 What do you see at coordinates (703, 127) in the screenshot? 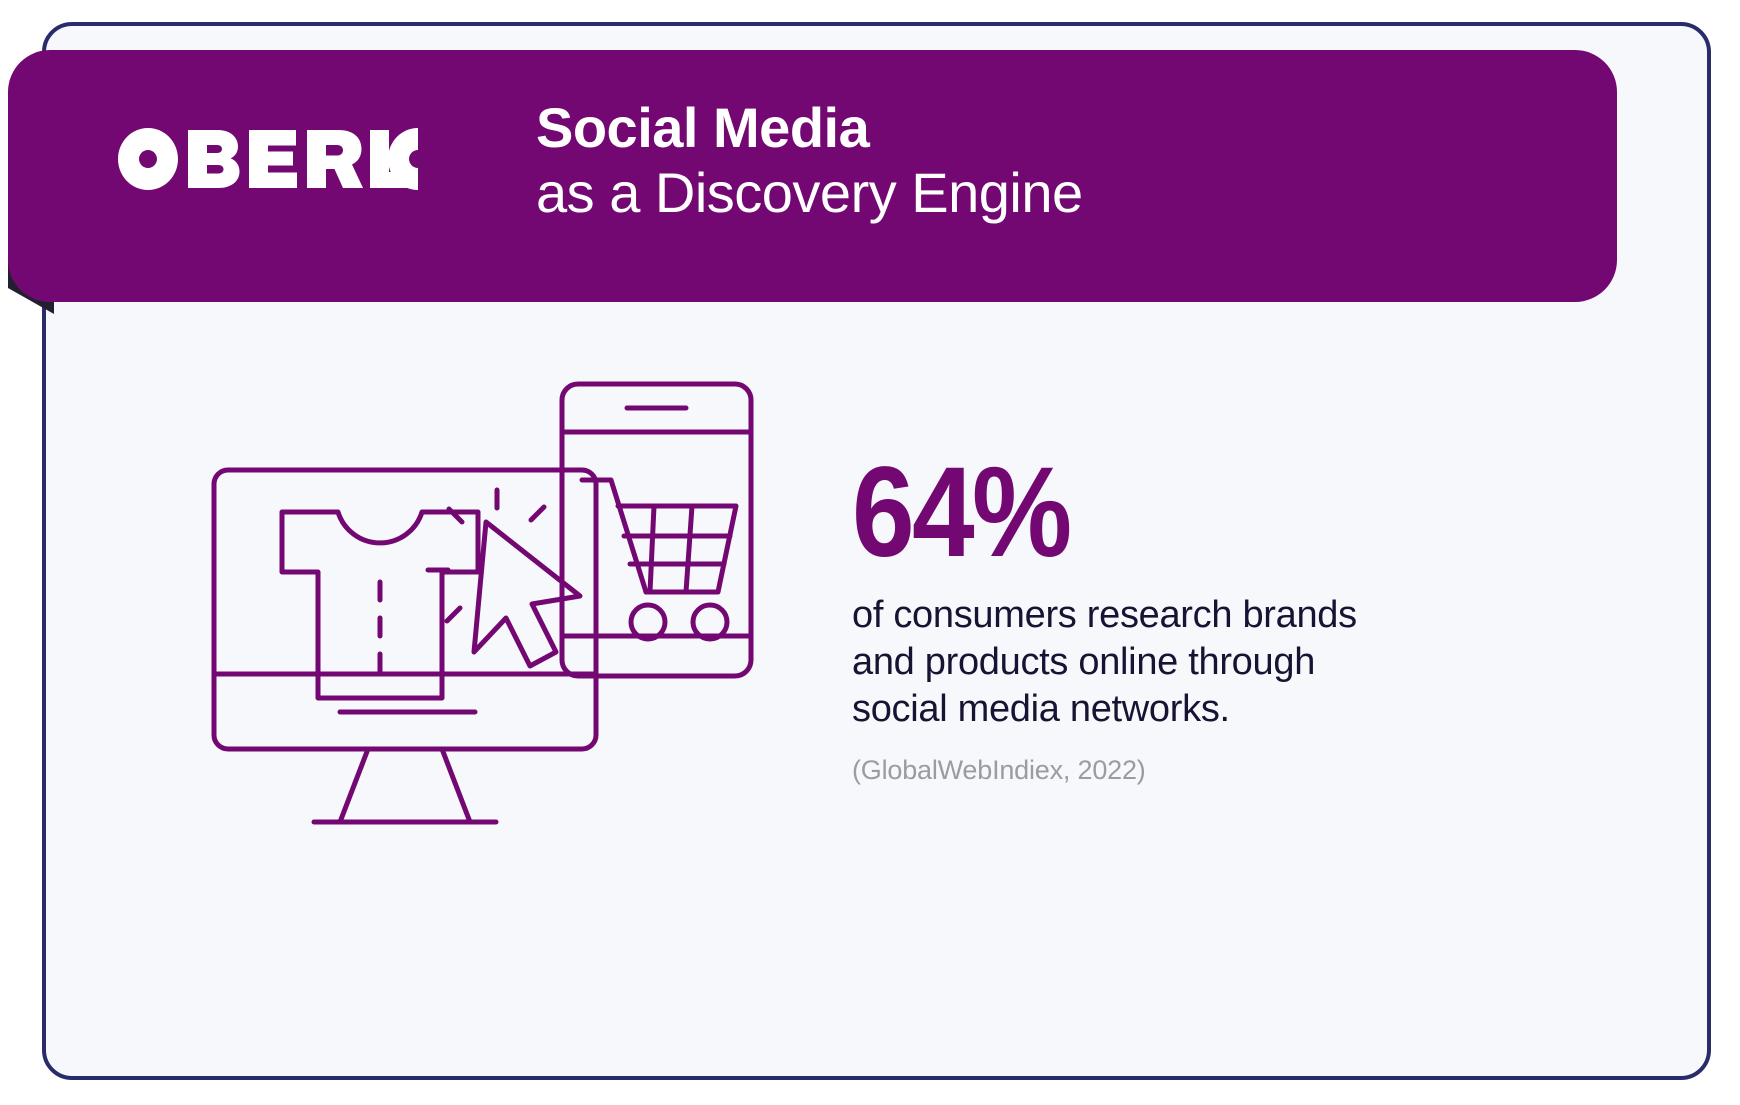
I see `banner-title-line-1: Social Media` at bounding box center [703, 127].